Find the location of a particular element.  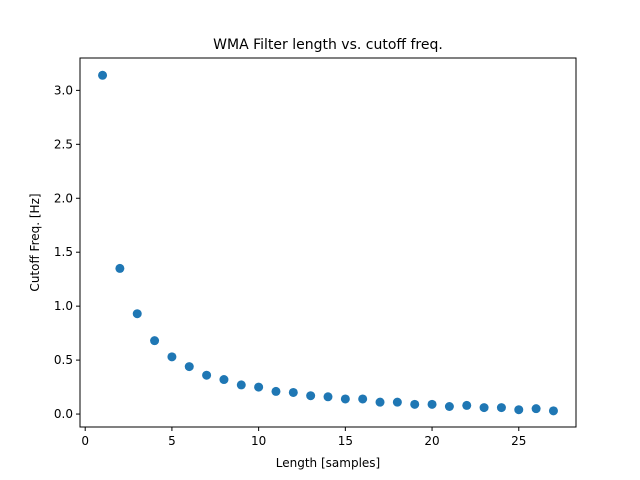

x-axis: 0 5 10 15 20 25 is located at coordinates (303, 437).